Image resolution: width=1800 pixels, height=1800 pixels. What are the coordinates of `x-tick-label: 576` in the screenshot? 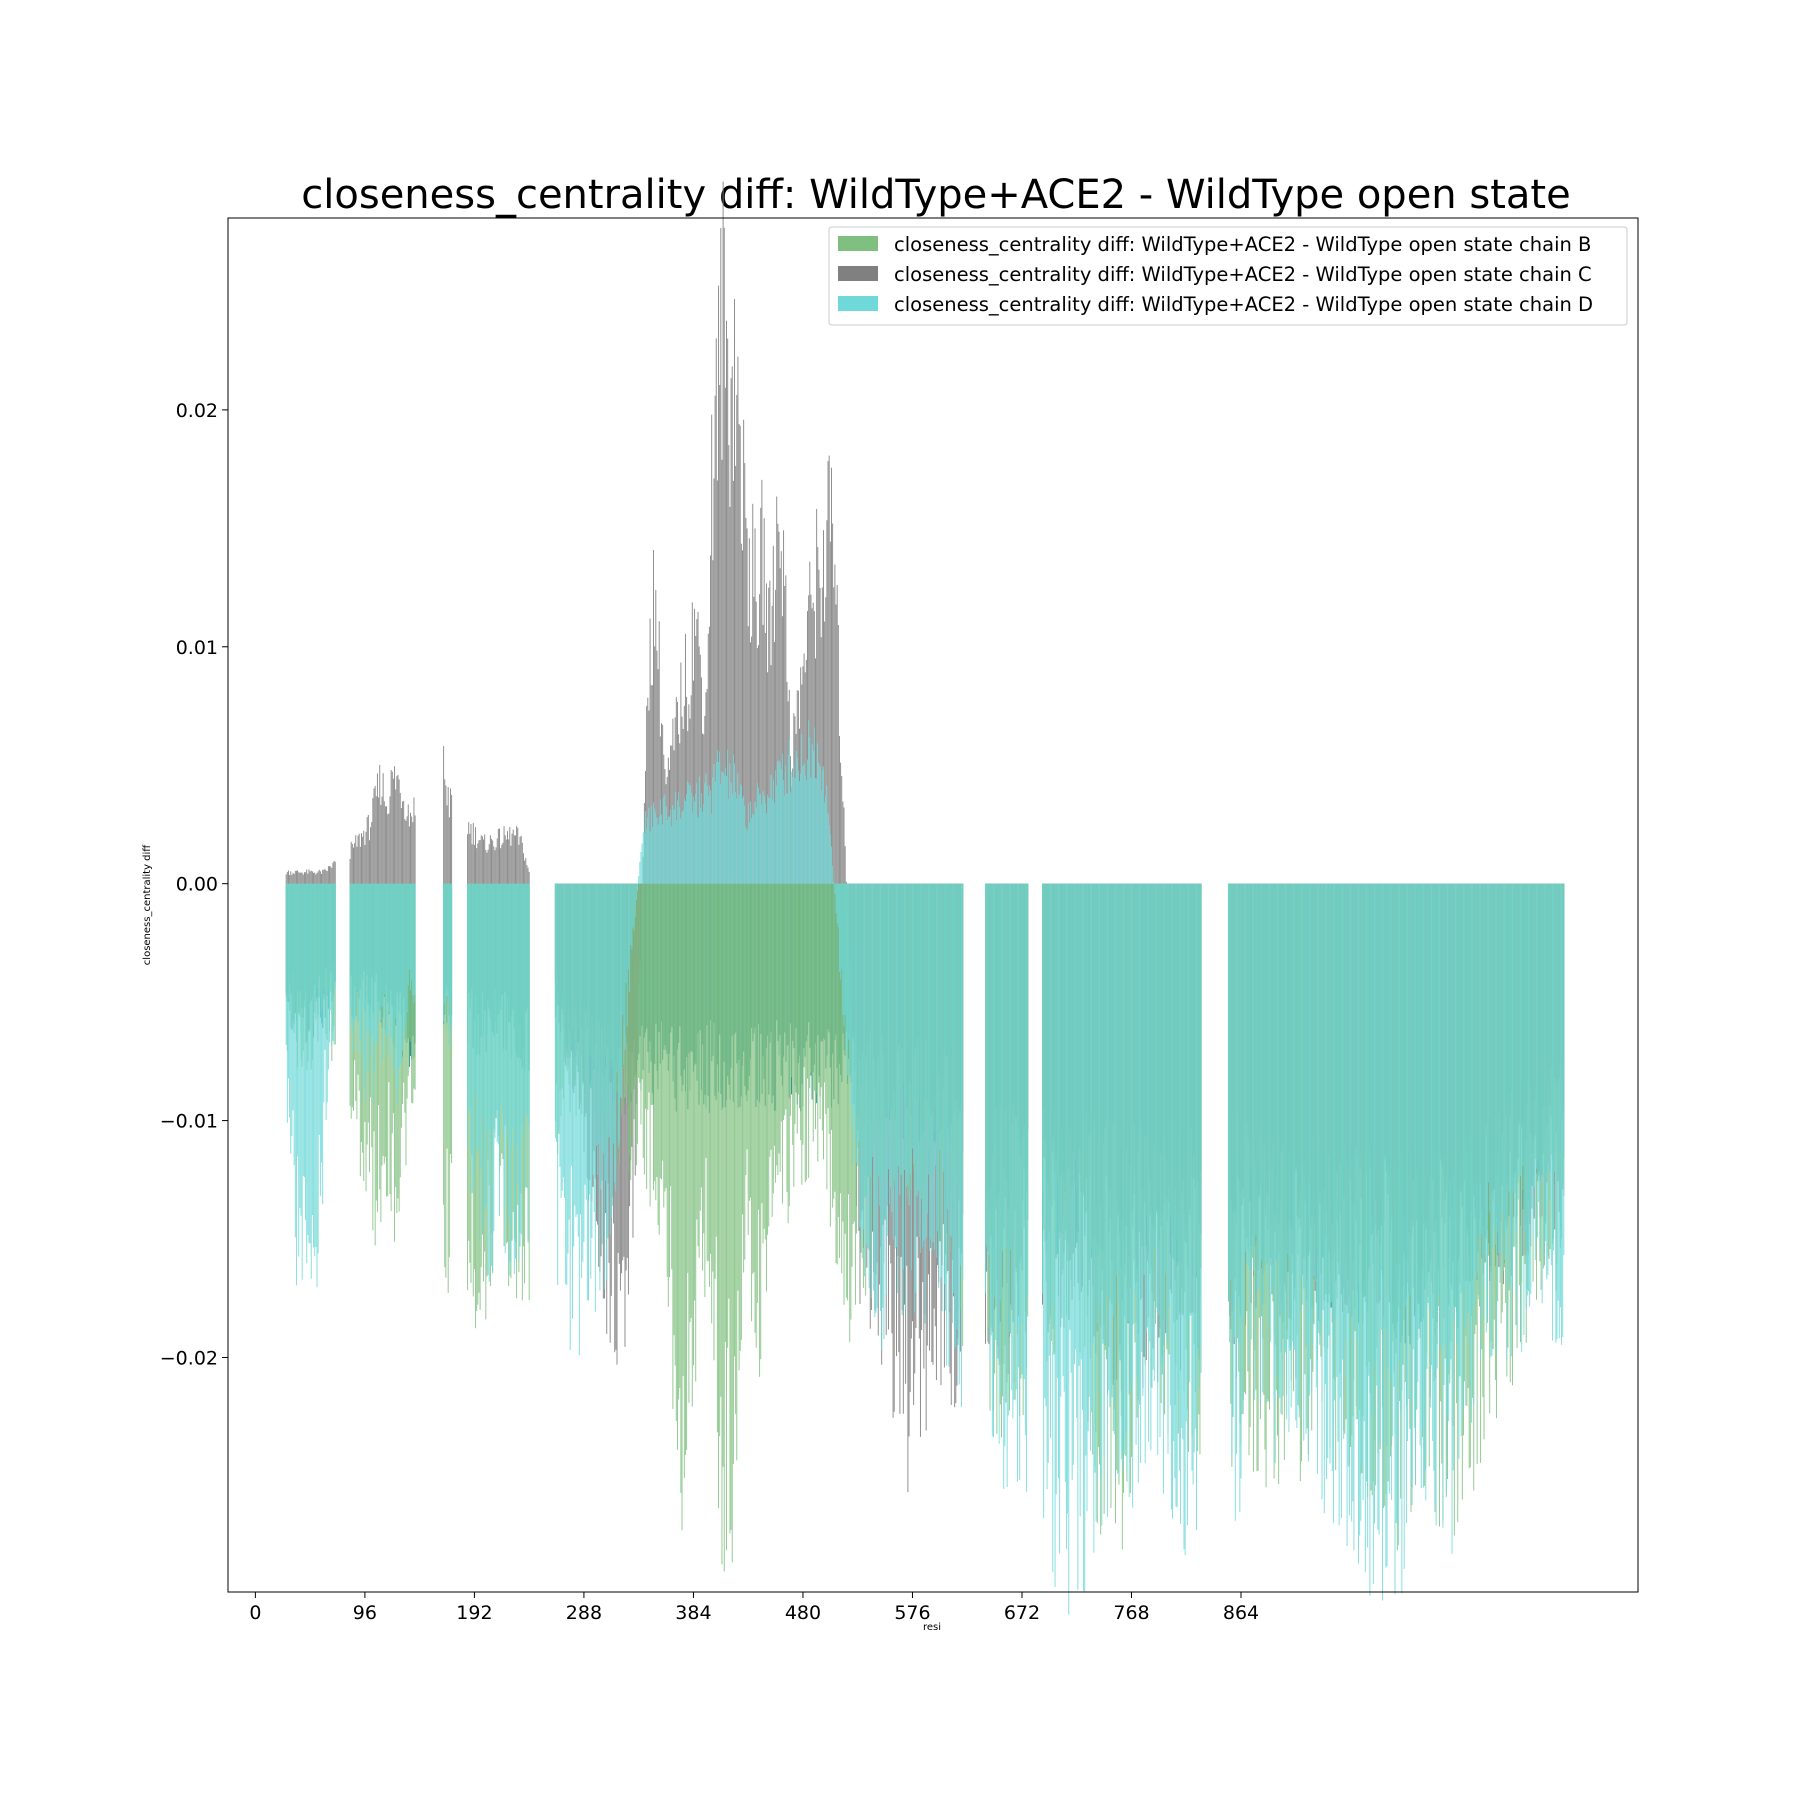 It's located at (912, 1613).